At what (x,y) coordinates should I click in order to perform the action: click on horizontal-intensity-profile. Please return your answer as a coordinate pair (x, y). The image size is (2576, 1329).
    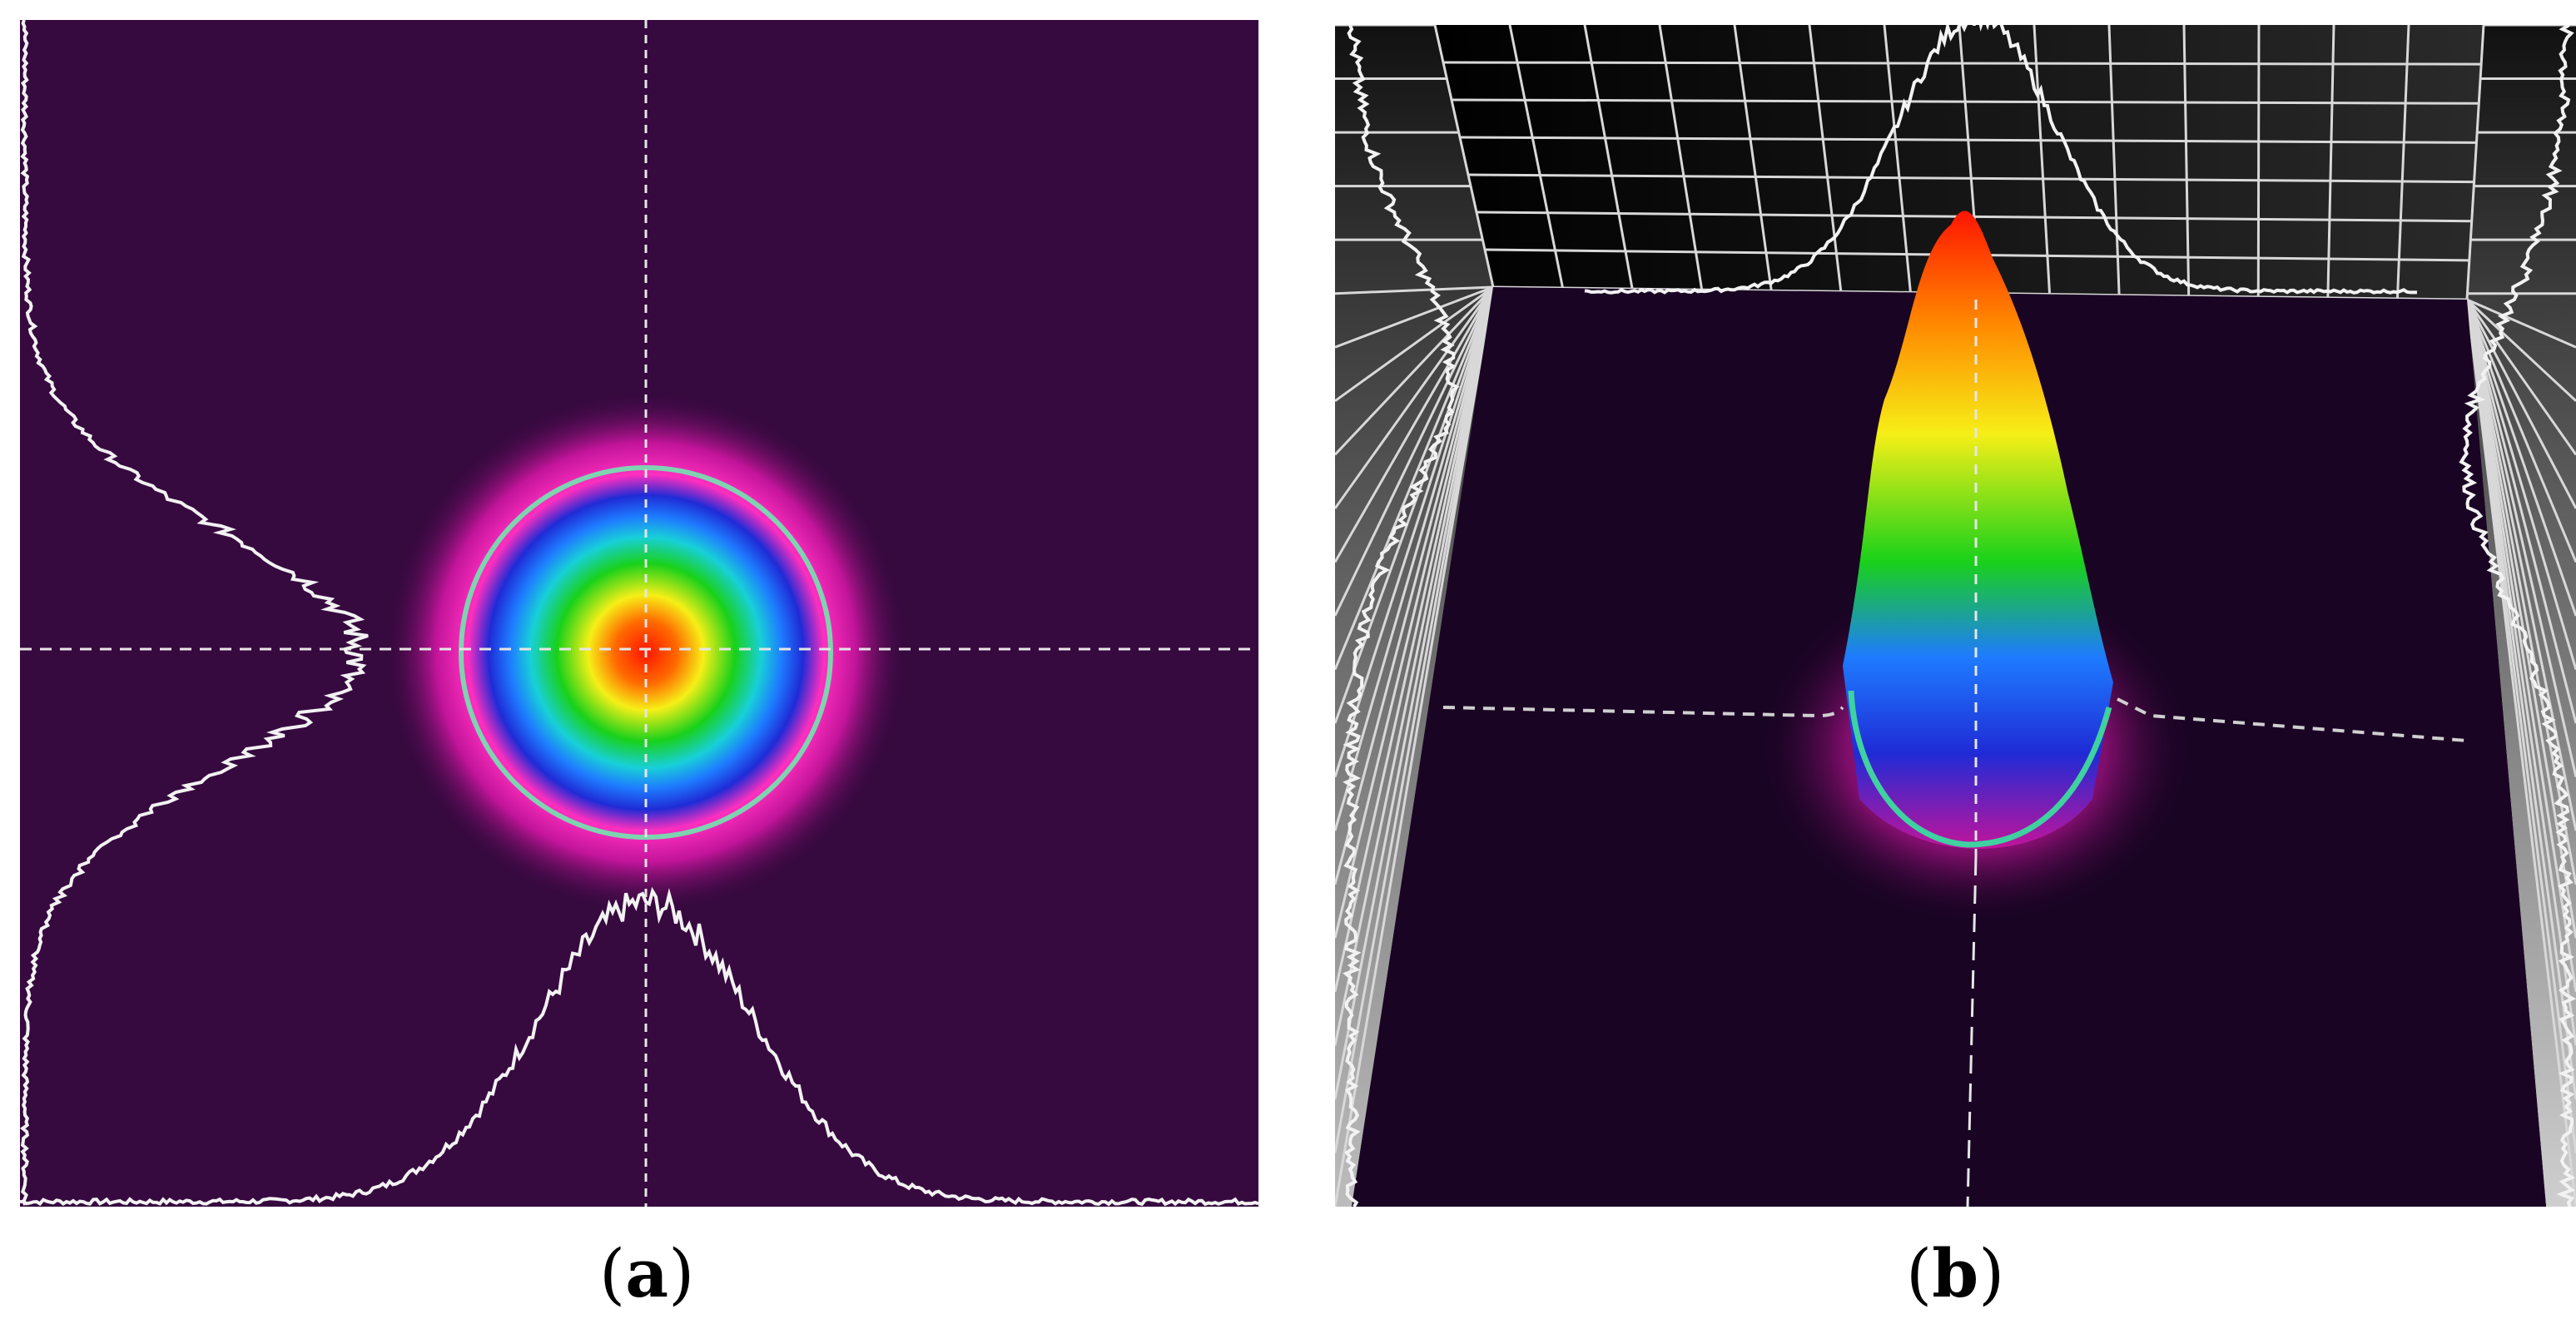
    Looking at the image, I should click on (639, 1047).